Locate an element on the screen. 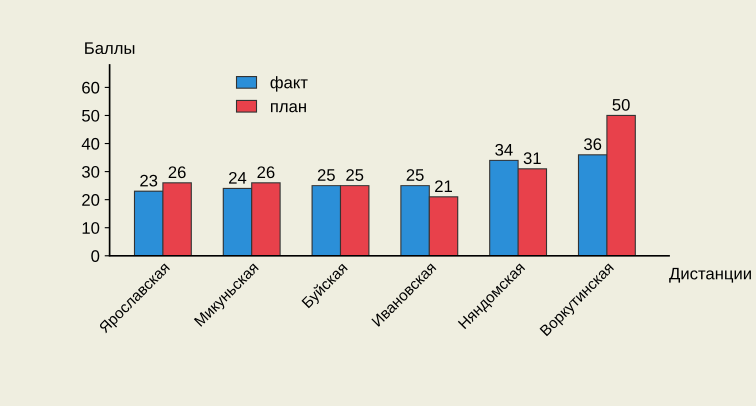 The width and height of the screenshot is (756, 406). data-label: 23 is located at coordinates (149, 180).